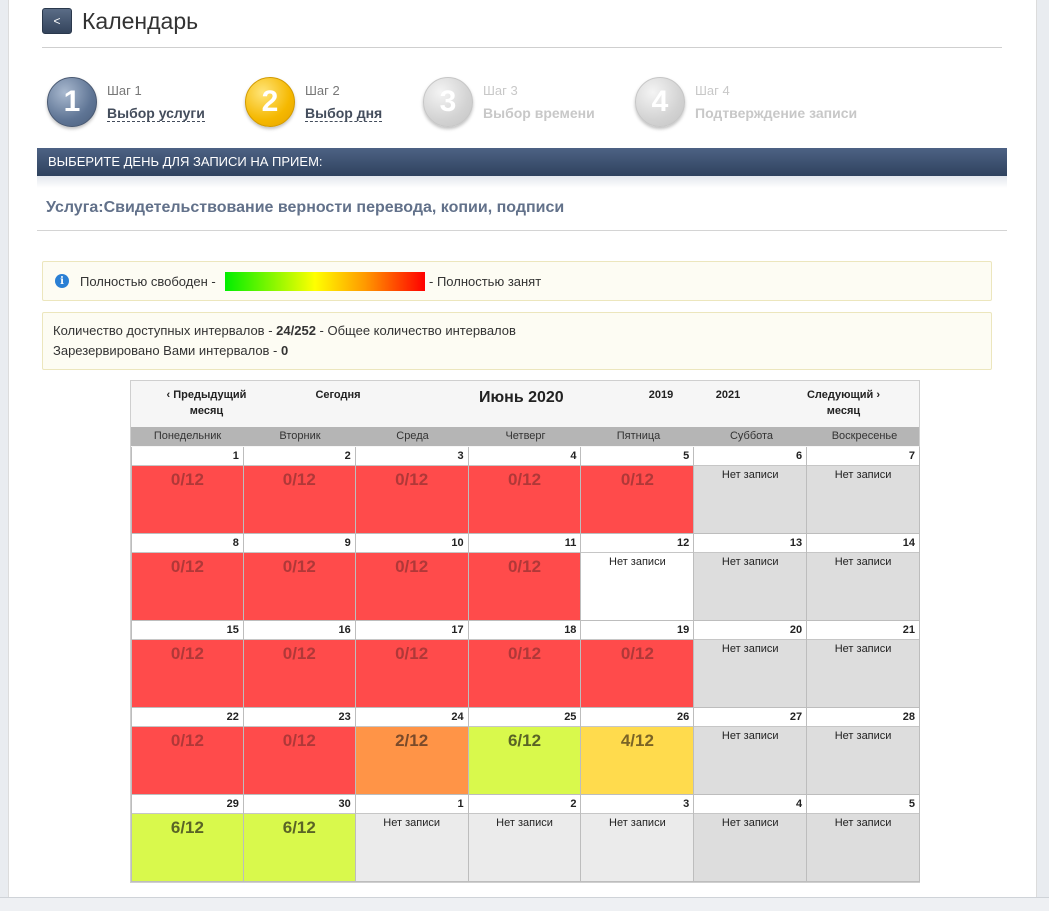 The width and height of the screenshot is (1049, 911). I want to click on calendar-day-cell: 21 Нет записи, so click(863, 664).